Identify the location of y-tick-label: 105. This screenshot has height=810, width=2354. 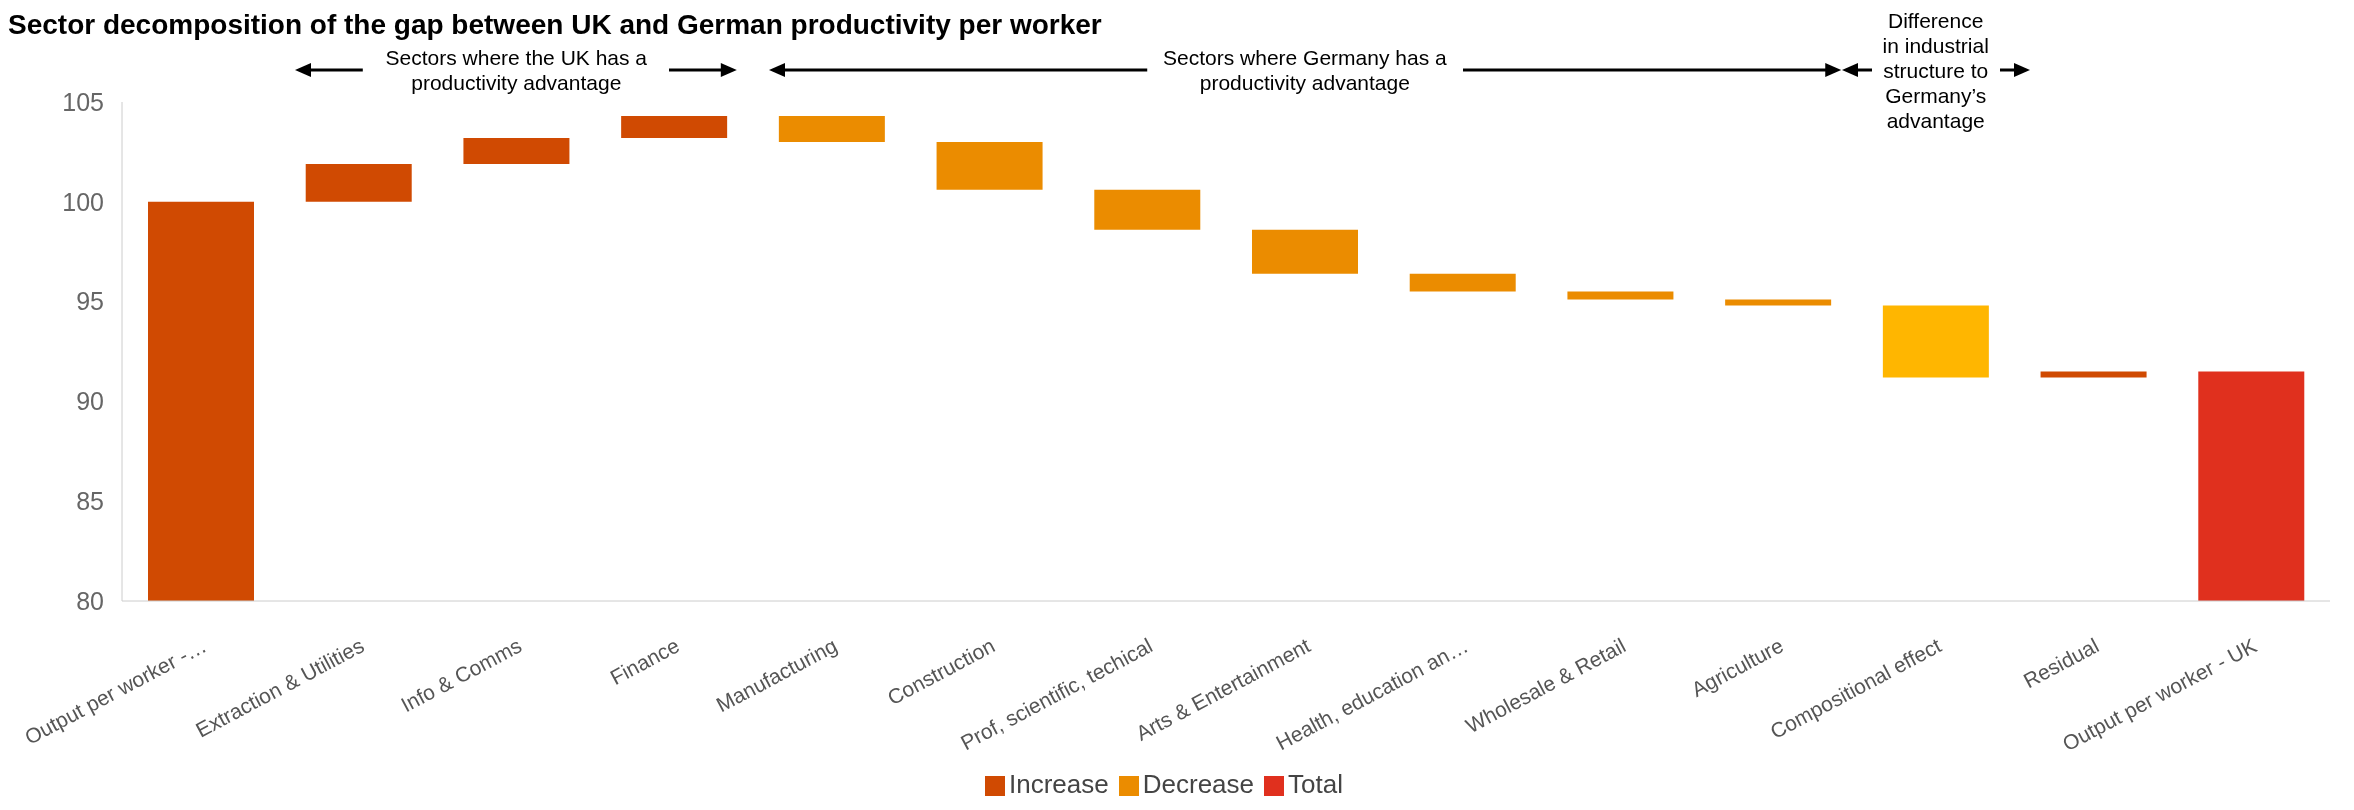
(83, 101).